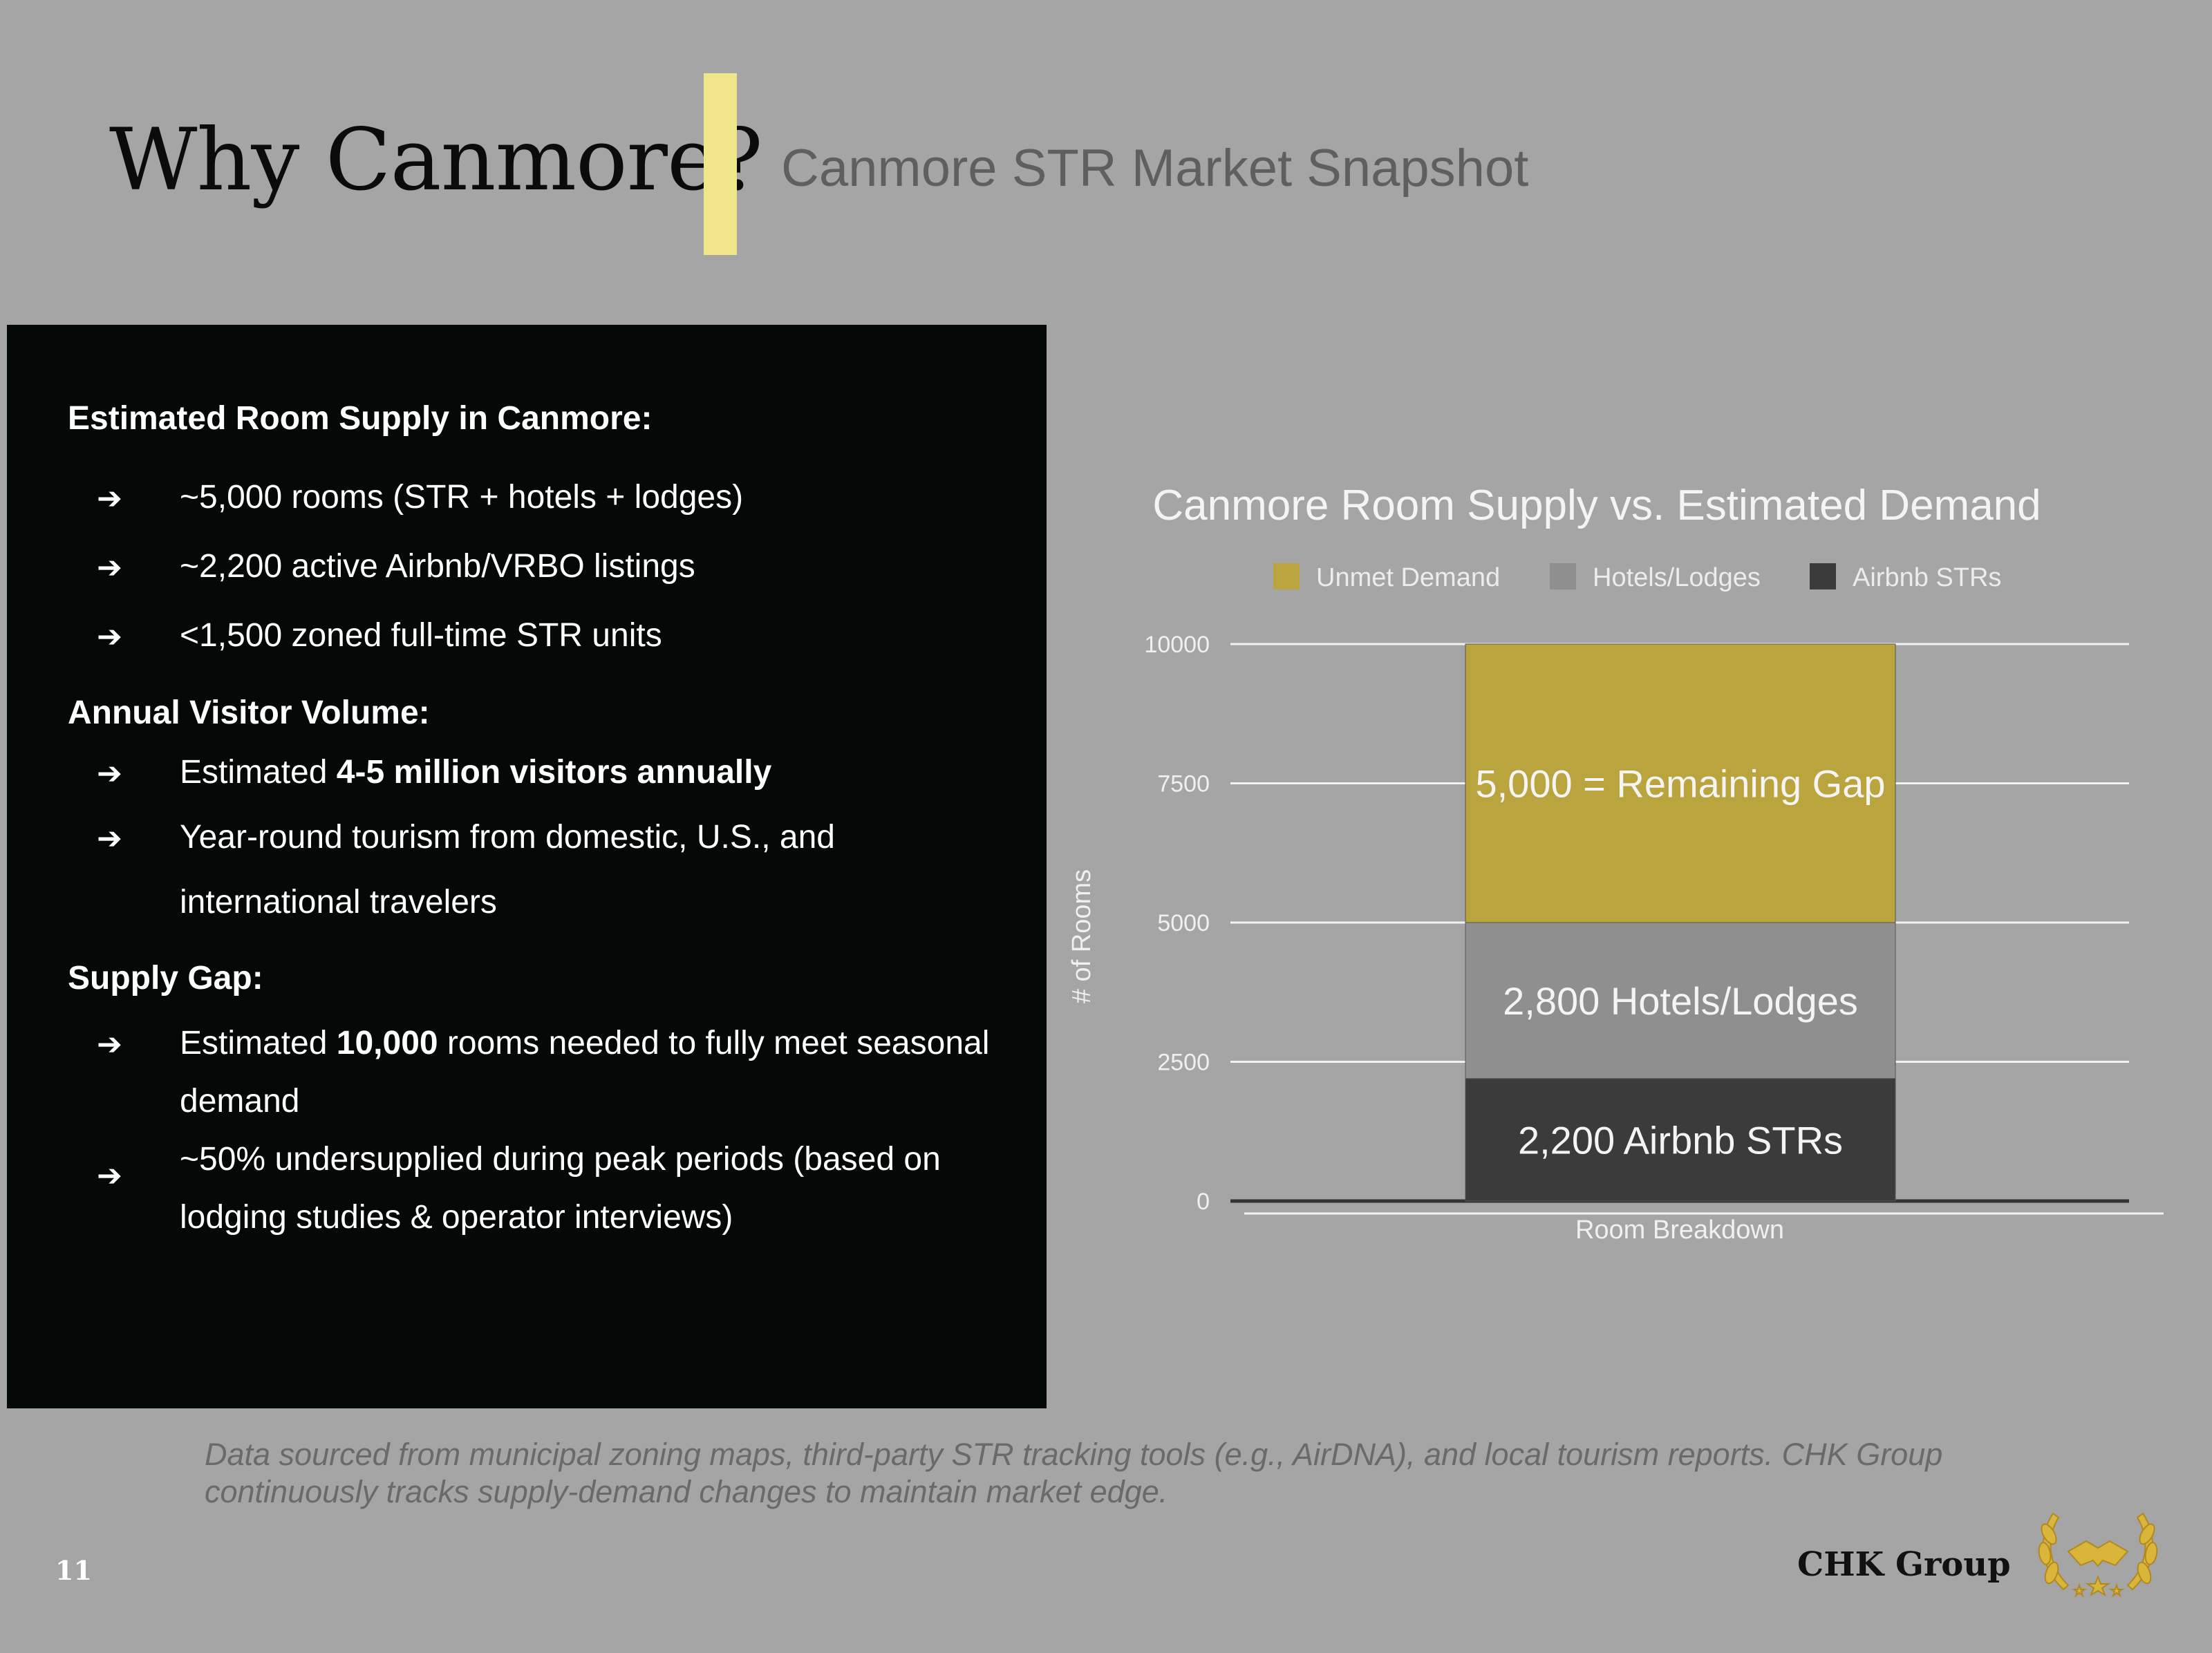  I want to click on supply-heading: Estimated Room Supply in Canmore:, so click(360, 418).